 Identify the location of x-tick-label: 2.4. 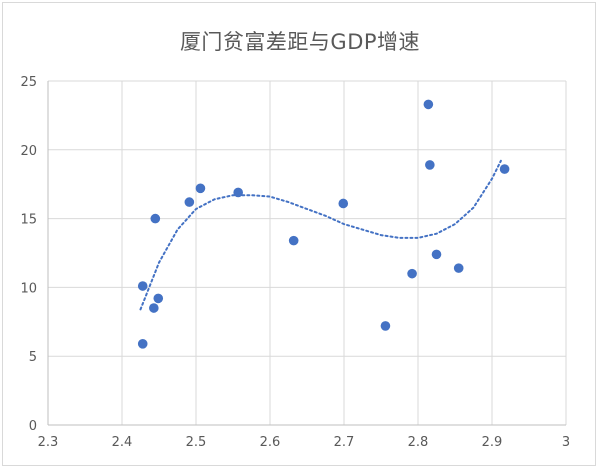
(122, 442).